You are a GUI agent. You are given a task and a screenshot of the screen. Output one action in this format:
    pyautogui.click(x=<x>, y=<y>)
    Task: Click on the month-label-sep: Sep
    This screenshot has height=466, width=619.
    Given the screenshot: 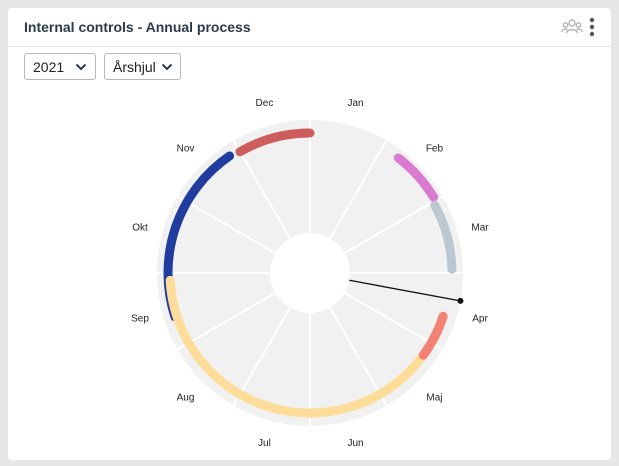 What is the action you would take?
    pyautogui.click(x=140, y=319)
    